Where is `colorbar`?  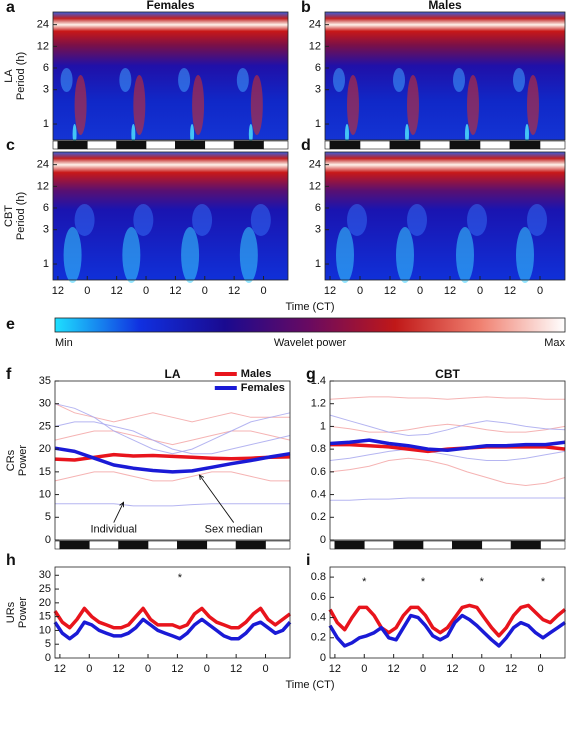 colorbar is located at coordinates (310, 325).